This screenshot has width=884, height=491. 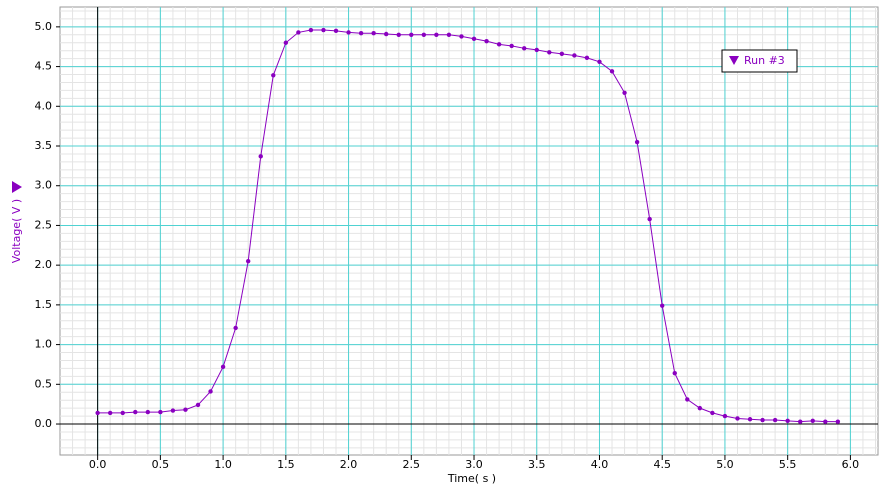 What do you see at coordinates (17, 187) in the screenshot?
I see `y-axis-marker` at bounding box center [17, 187].